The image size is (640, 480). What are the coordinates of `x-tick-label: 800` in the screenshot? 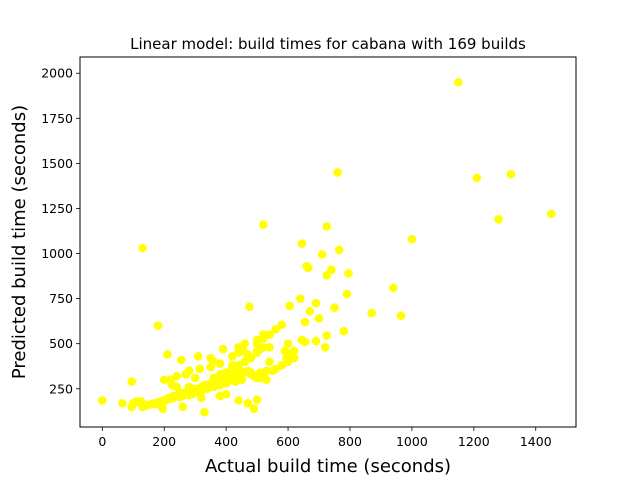 It's located at (350, 441).